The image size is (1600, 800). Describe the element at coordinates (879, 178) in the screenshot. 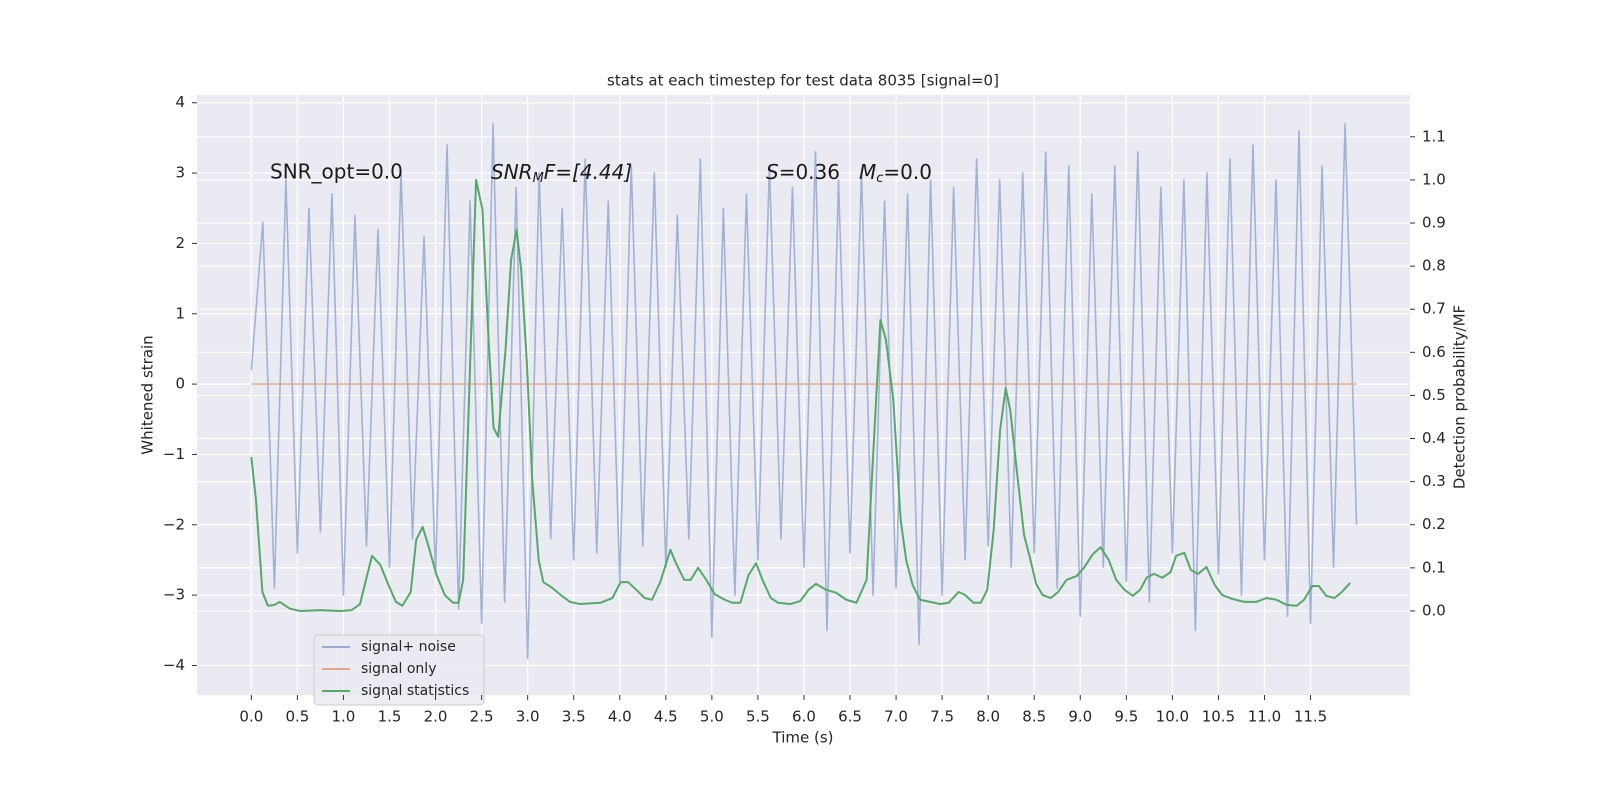

I see `annotation-part: c` at that location.